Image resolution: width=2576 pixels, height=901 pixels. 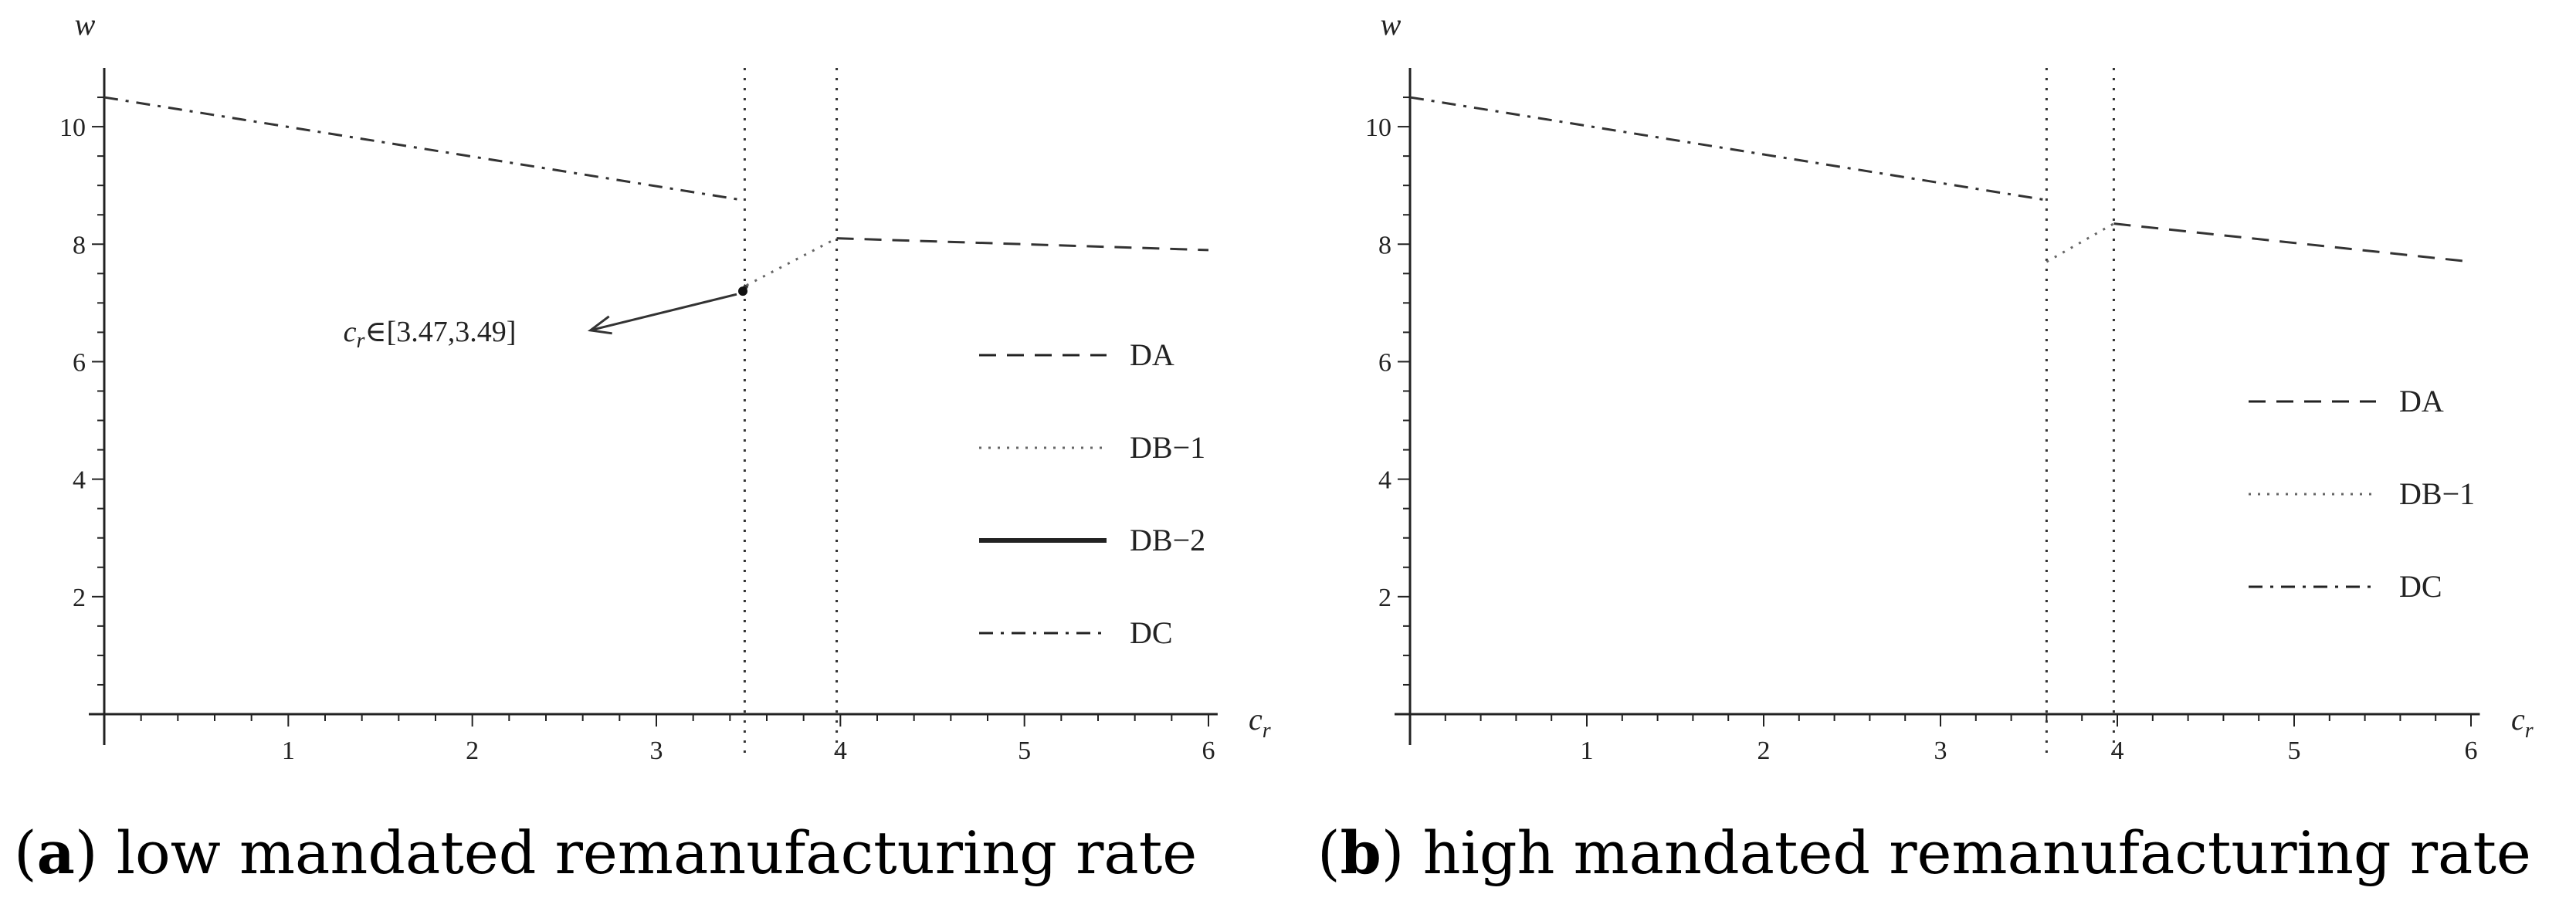 I want to click on caption-b-letter: b, so click(x=1360, y=852).